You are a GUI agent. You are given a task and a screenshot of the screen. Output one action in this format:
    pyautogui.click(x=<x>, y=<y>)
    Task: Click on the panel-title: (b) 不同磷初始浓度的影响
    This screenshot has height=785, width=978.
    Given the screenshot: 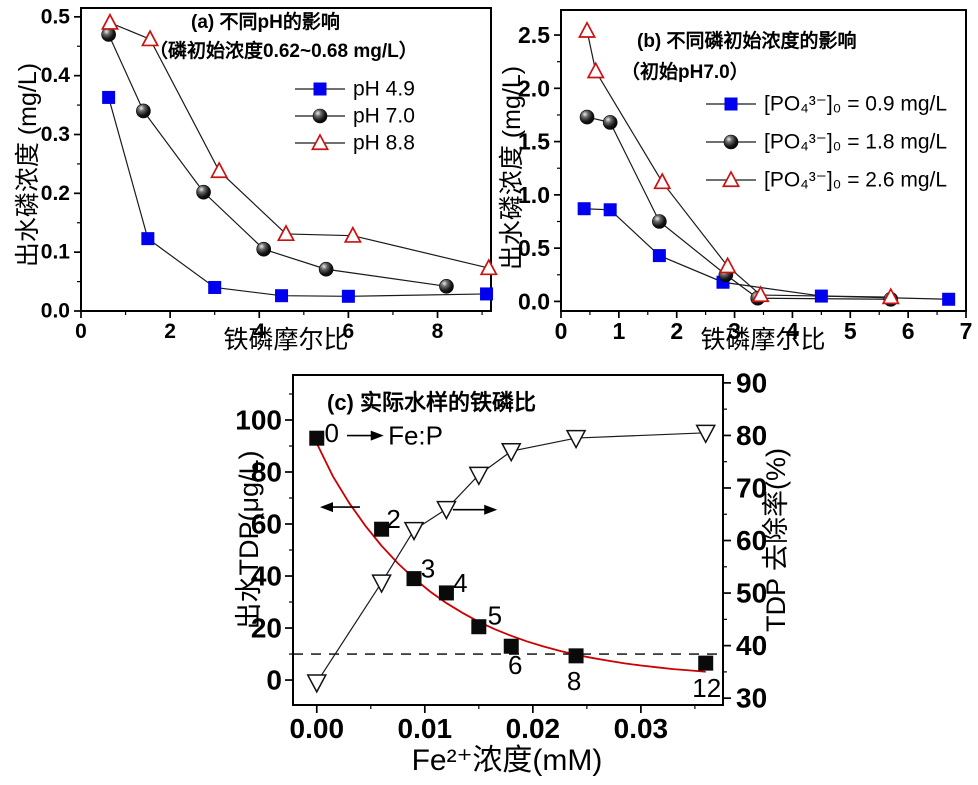 What is the action you would take?
    pyautogui.click(x=747, y=40)
    